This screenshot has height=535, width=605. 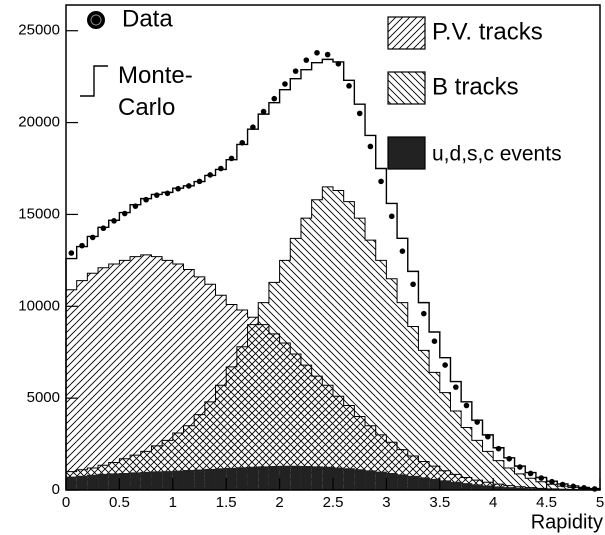 What do you see at coordinates (567, 522) in the screenshot?
I see `x-axis-label: Rapidity` at bounding box center [567, 522].